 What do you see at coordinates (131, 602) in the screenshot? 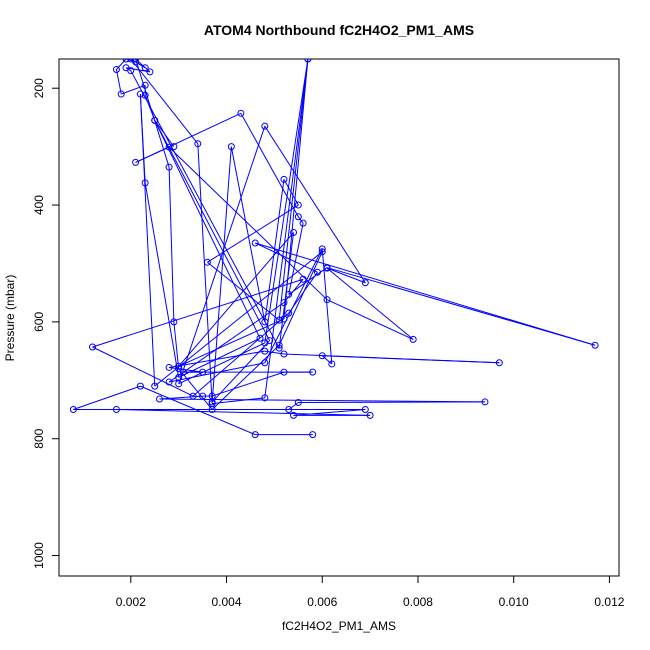
I see `x-tick-label: 0.002` at bounding box center [131, 602].